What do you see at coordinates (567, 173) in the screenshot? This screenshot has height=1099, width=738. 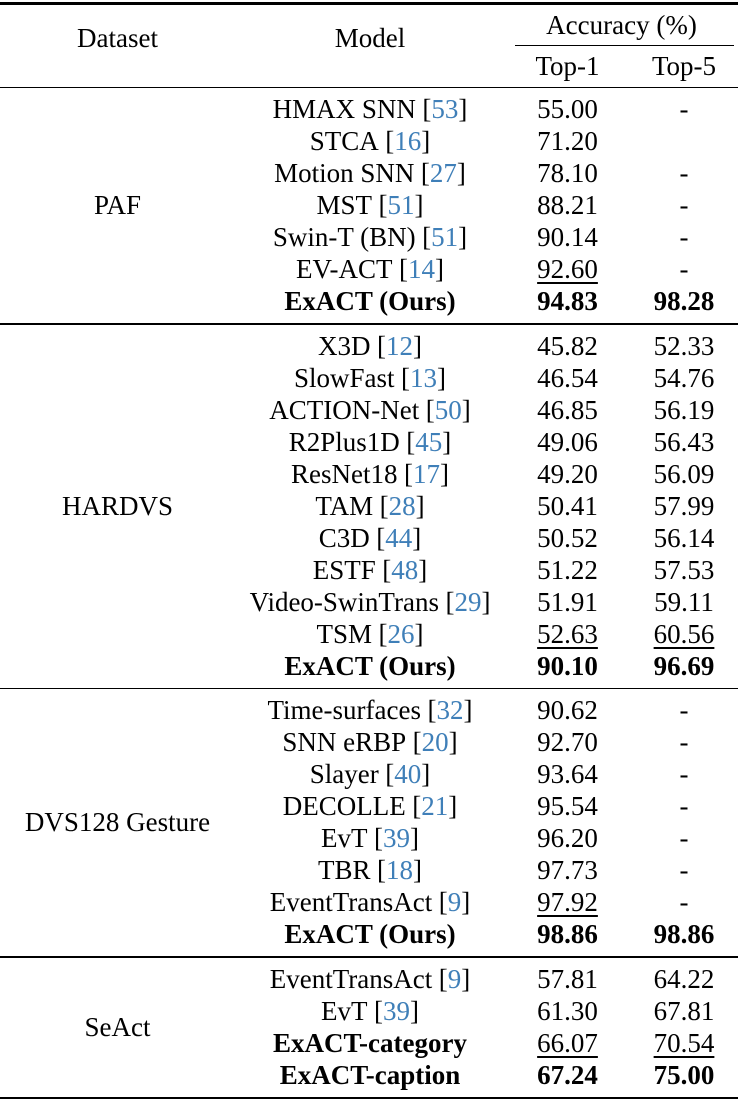 I see `top1-value: 78.10` at bounding box center [567, 173].